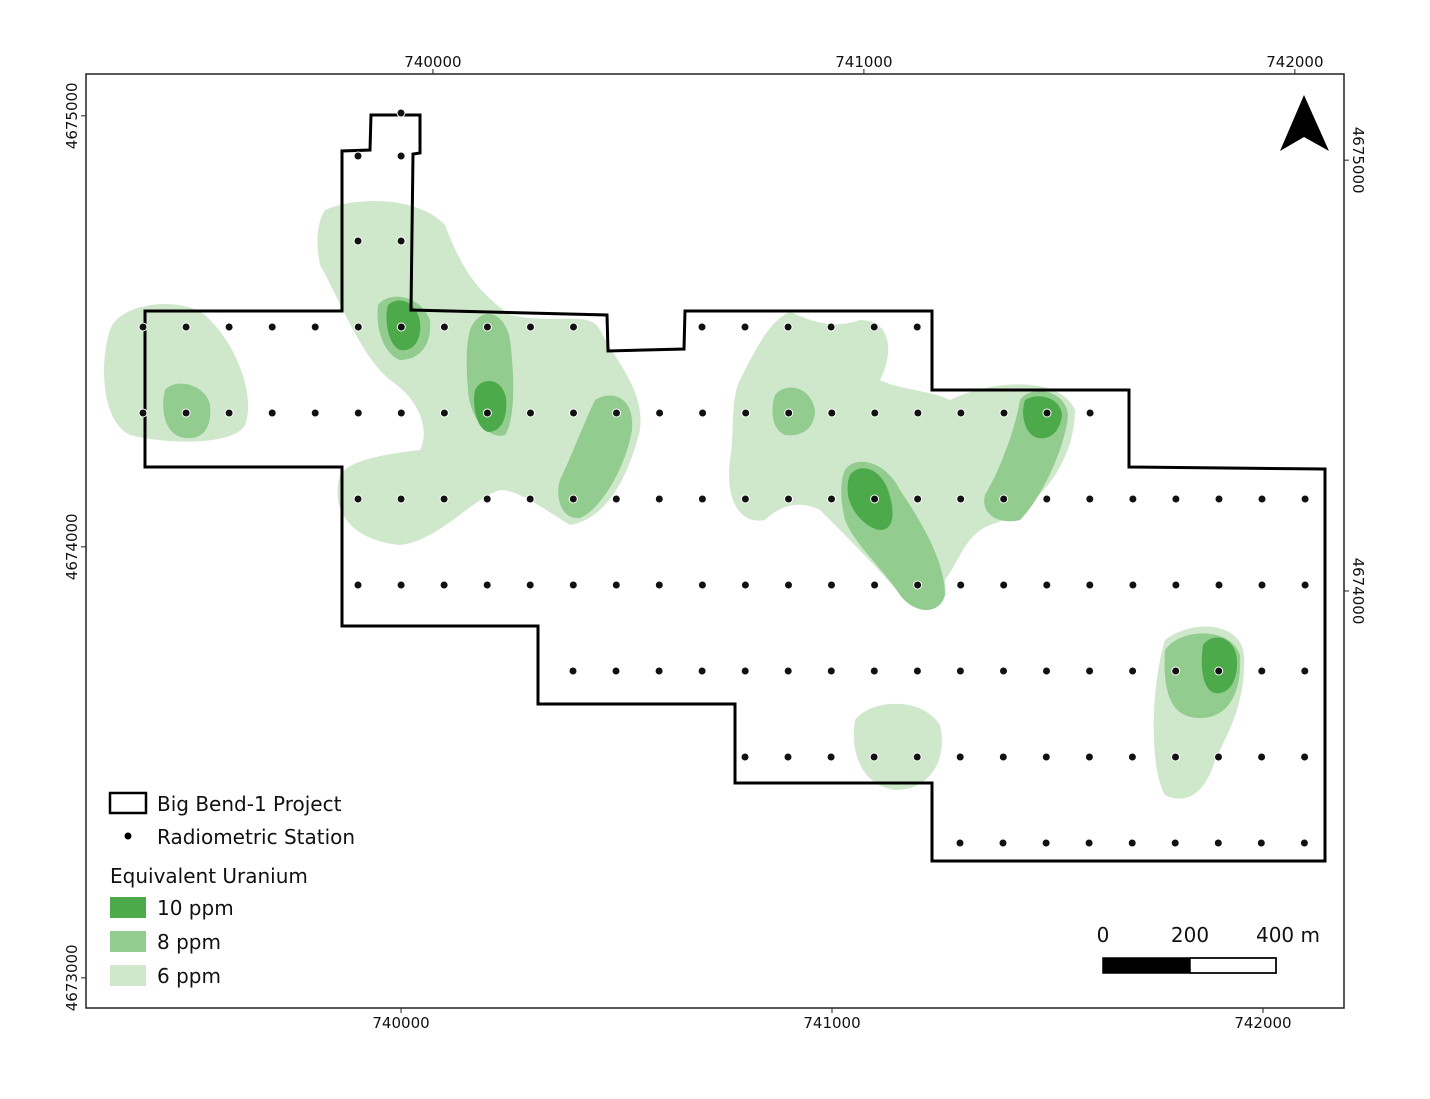 Image resolution: width=1430 pixels, height=1099 pixels. Describe the element at coordinates (195, 908) in the screenshot. I see `legend-class-label: 10 ppm` at that location.